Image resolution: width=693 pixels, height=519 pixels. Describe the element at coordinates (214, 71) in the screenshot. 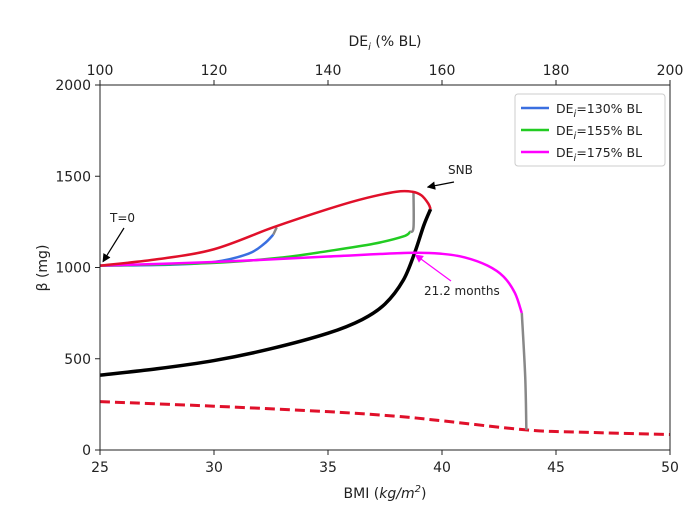

I see `top-x-tick-label: 120` at that location.